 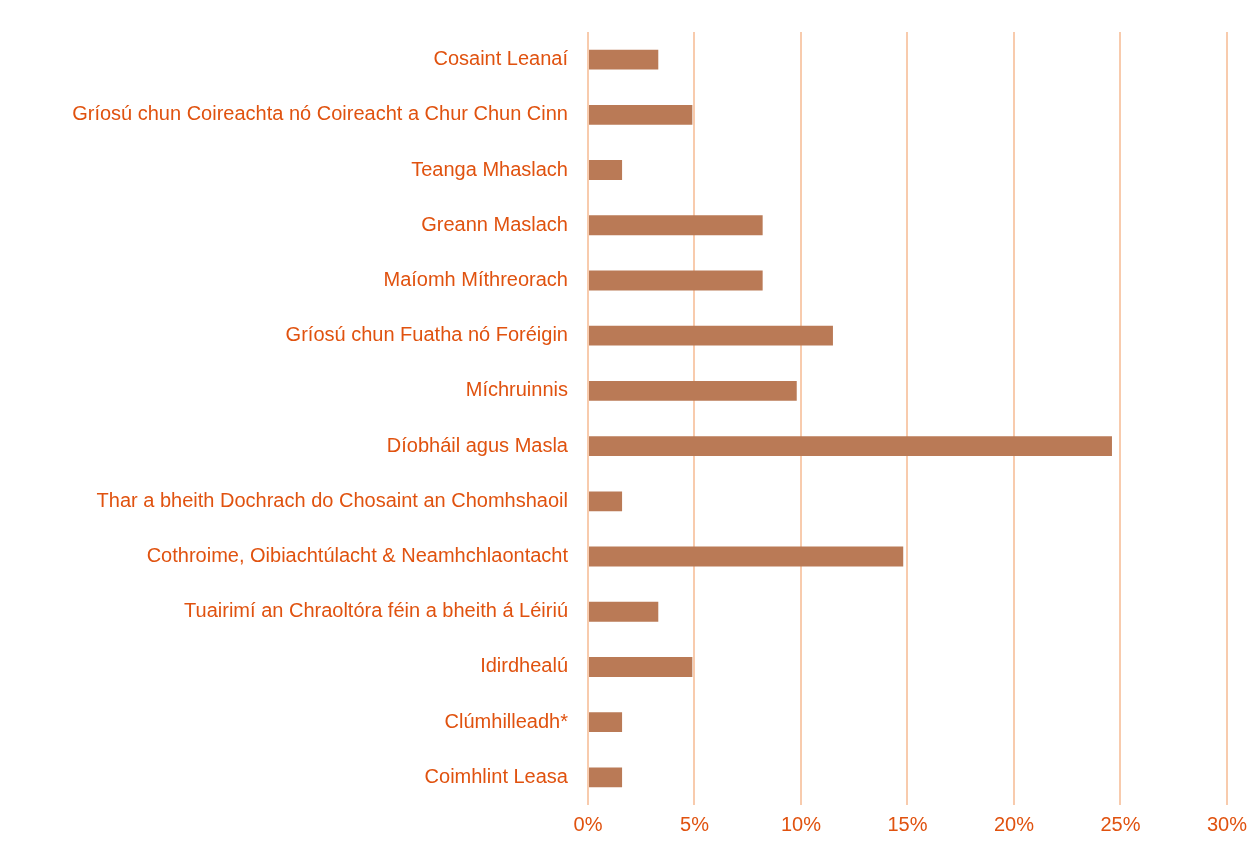 I want to click on x-tick-label: 30%, so click(x=1227, y=823).